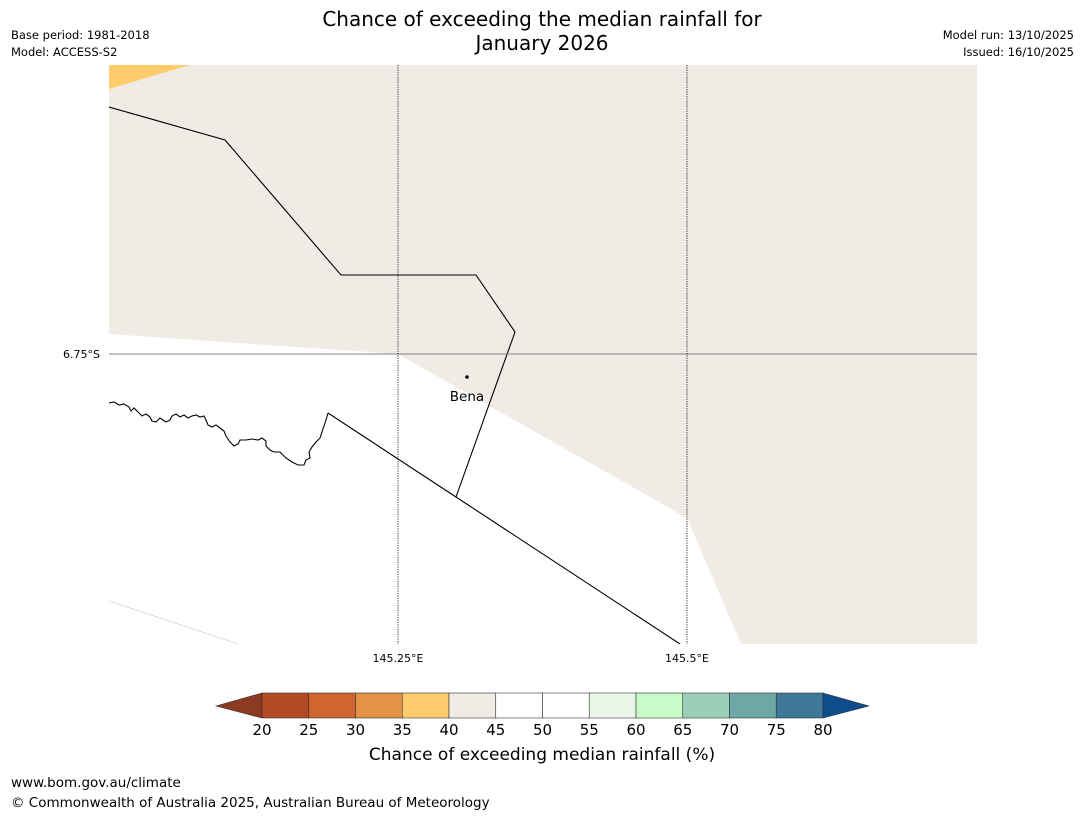 Image resolution: width=1085 pixels, height=816 pixels. What do you see at coordinates (308, 730) in the screenshot?
I see `colorbar-tick-label: 25` at bounding box center [308, 730].